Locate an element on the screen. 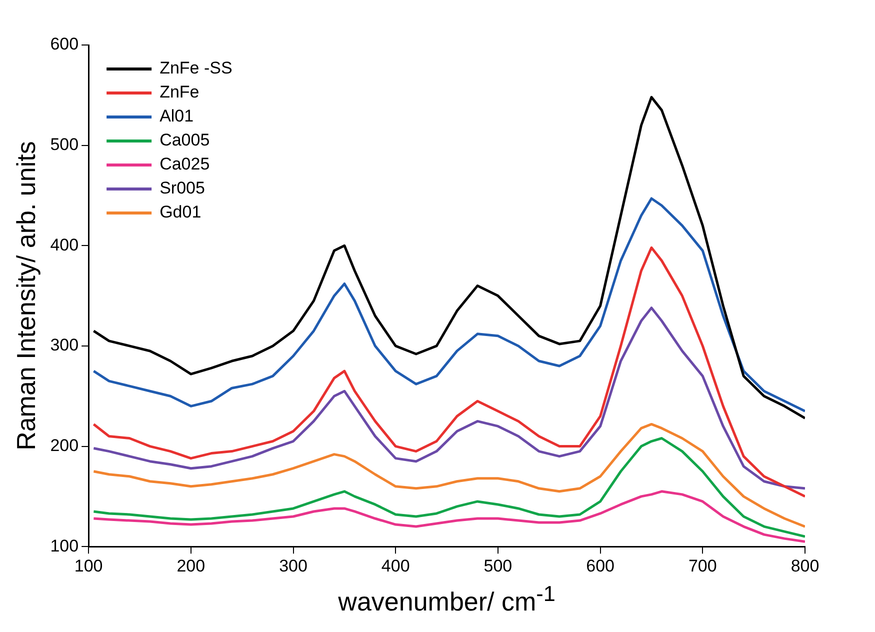 The image size is (875, 632). y-tick-label: 300 is located at coordinates (64, 345).